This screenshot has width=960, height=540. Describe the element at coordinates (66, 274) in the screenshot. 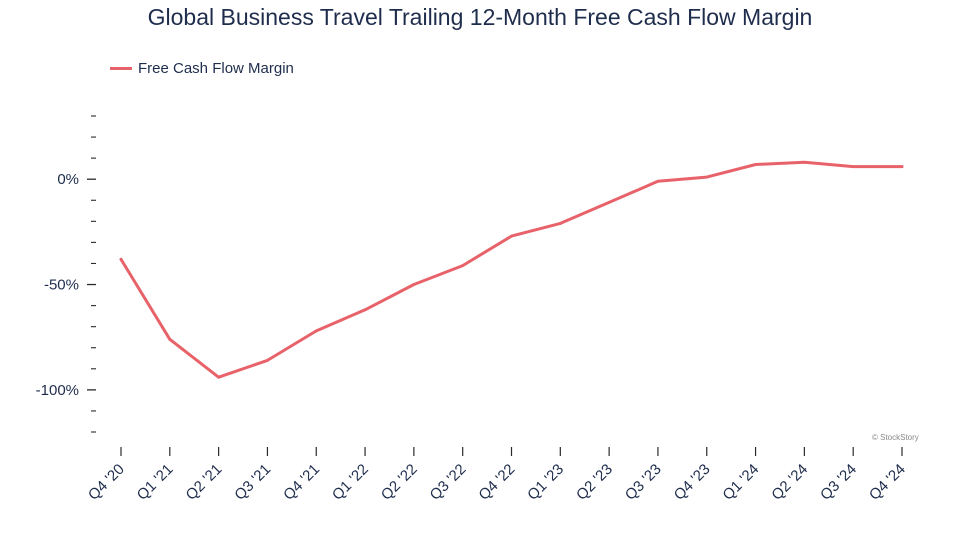

I see `y-axis: 0% -50% -100%` at that location.